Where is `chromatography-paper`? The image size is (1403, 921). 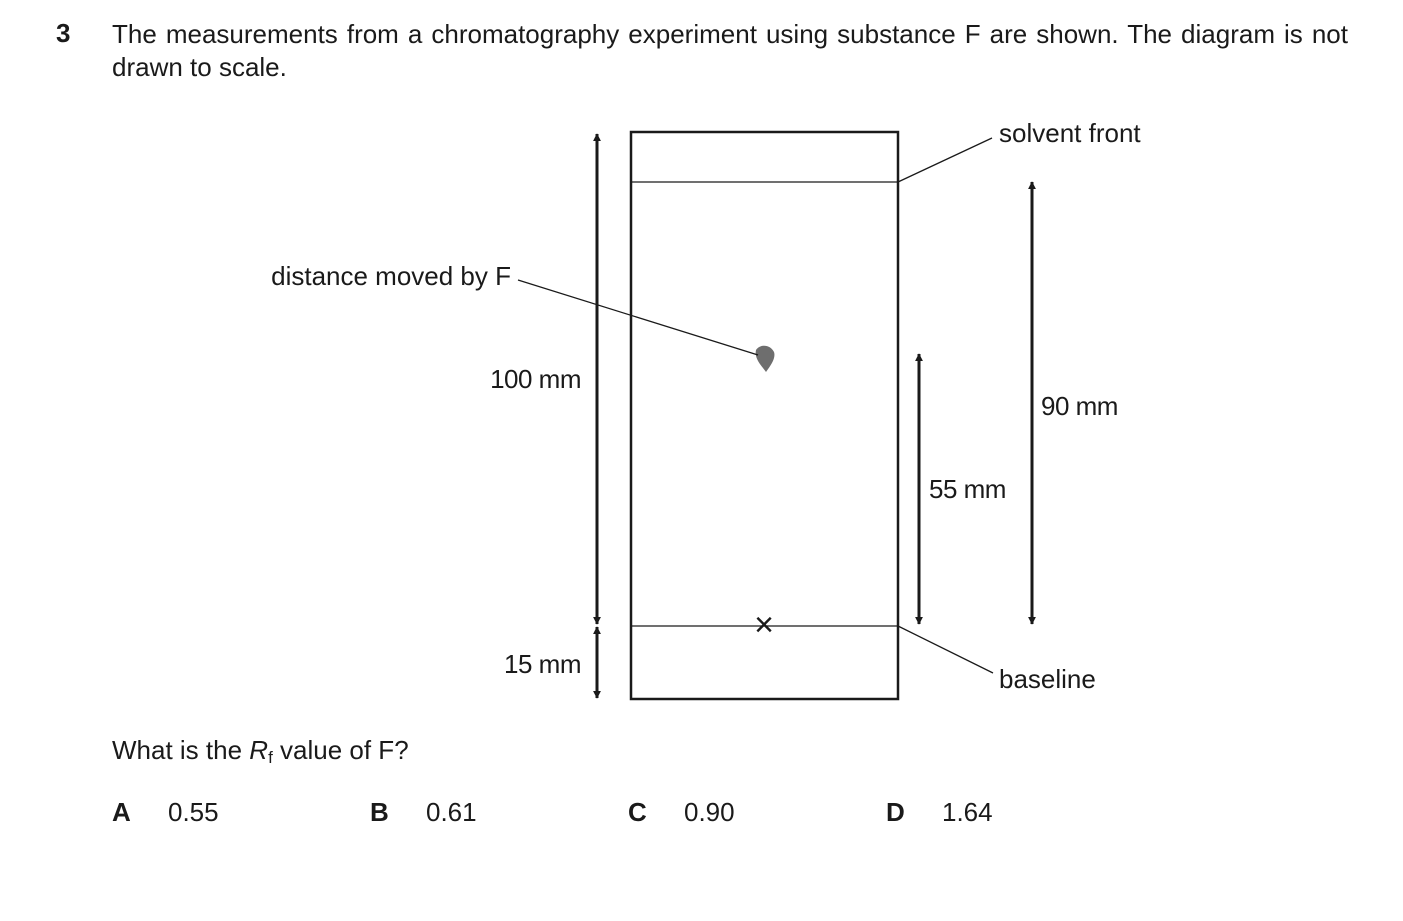 chromatography-paper is located at coordinates (764, 415).